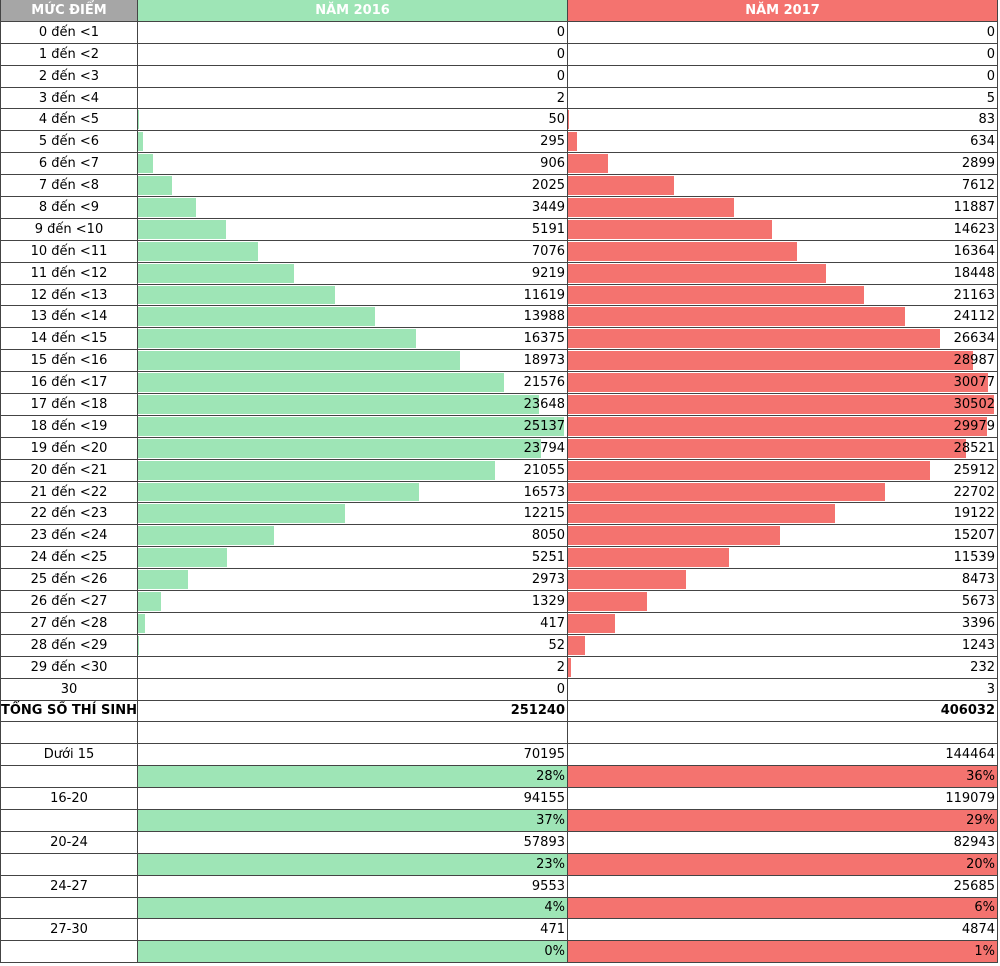  Describe the element at coordinates (353, 207) in the screenshot. I see `count-cell: 3449` at that location.